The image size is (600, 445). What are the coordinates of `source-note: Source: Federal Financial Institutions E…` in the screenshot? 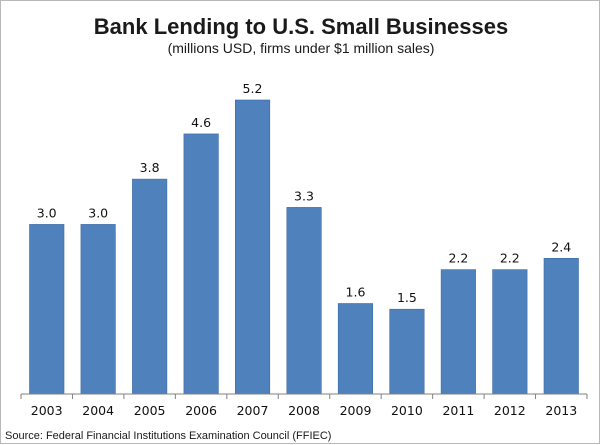 It's located at (168, 436).